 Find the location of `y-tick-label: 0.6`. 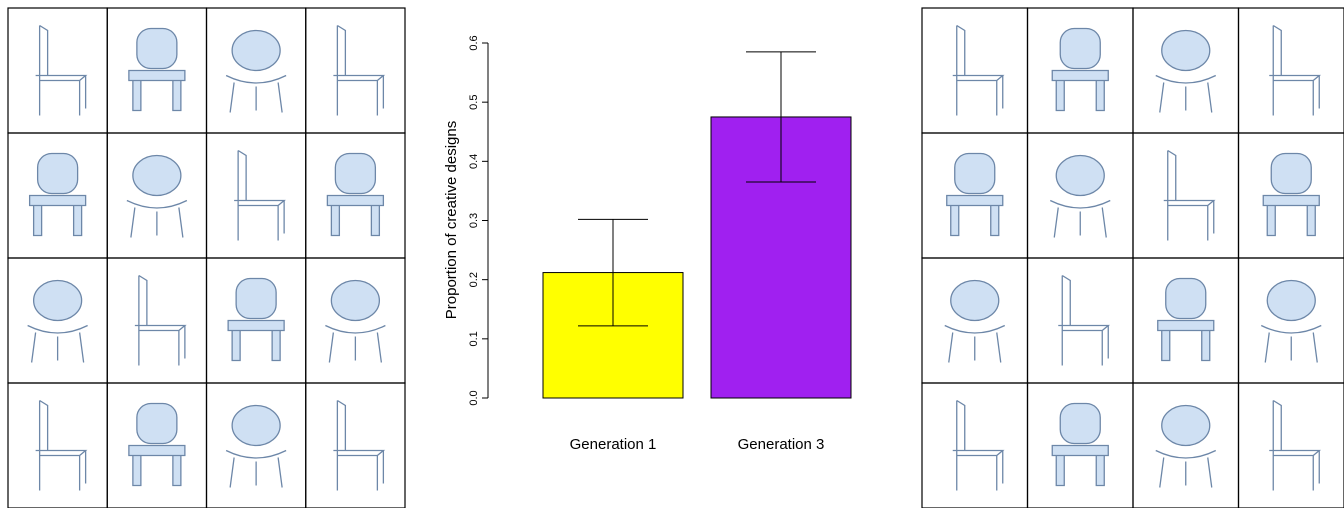

y-tick-label: 0.6 is located at coordinates (474, 42).